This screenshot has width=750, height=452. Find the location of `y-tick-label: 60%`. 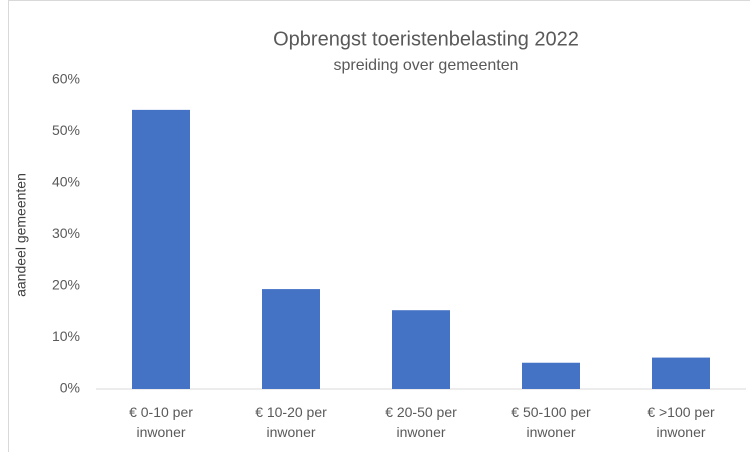

y-tick-label: 60% is located at coordinates (66, 79).